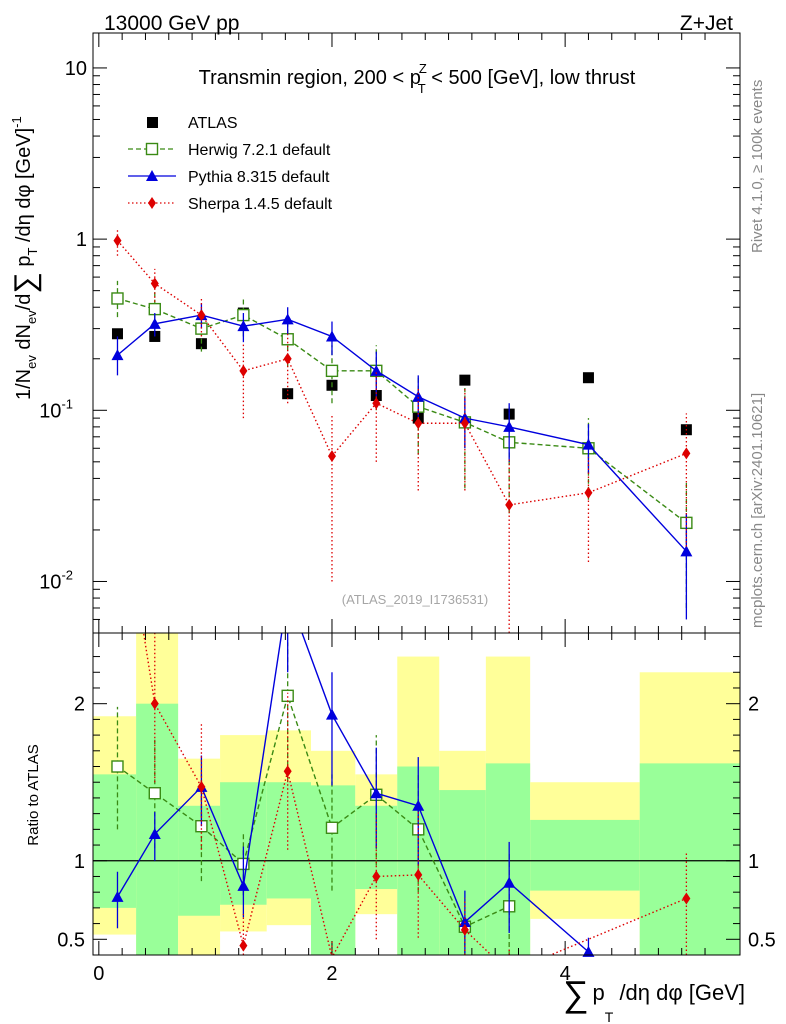 The image size is (786, 1024). What do you see at coordinates (762, 940) in the screenshot?
I see `ratio-y-tick-label-right-0: 0.5` at bounding box center [762, 940].